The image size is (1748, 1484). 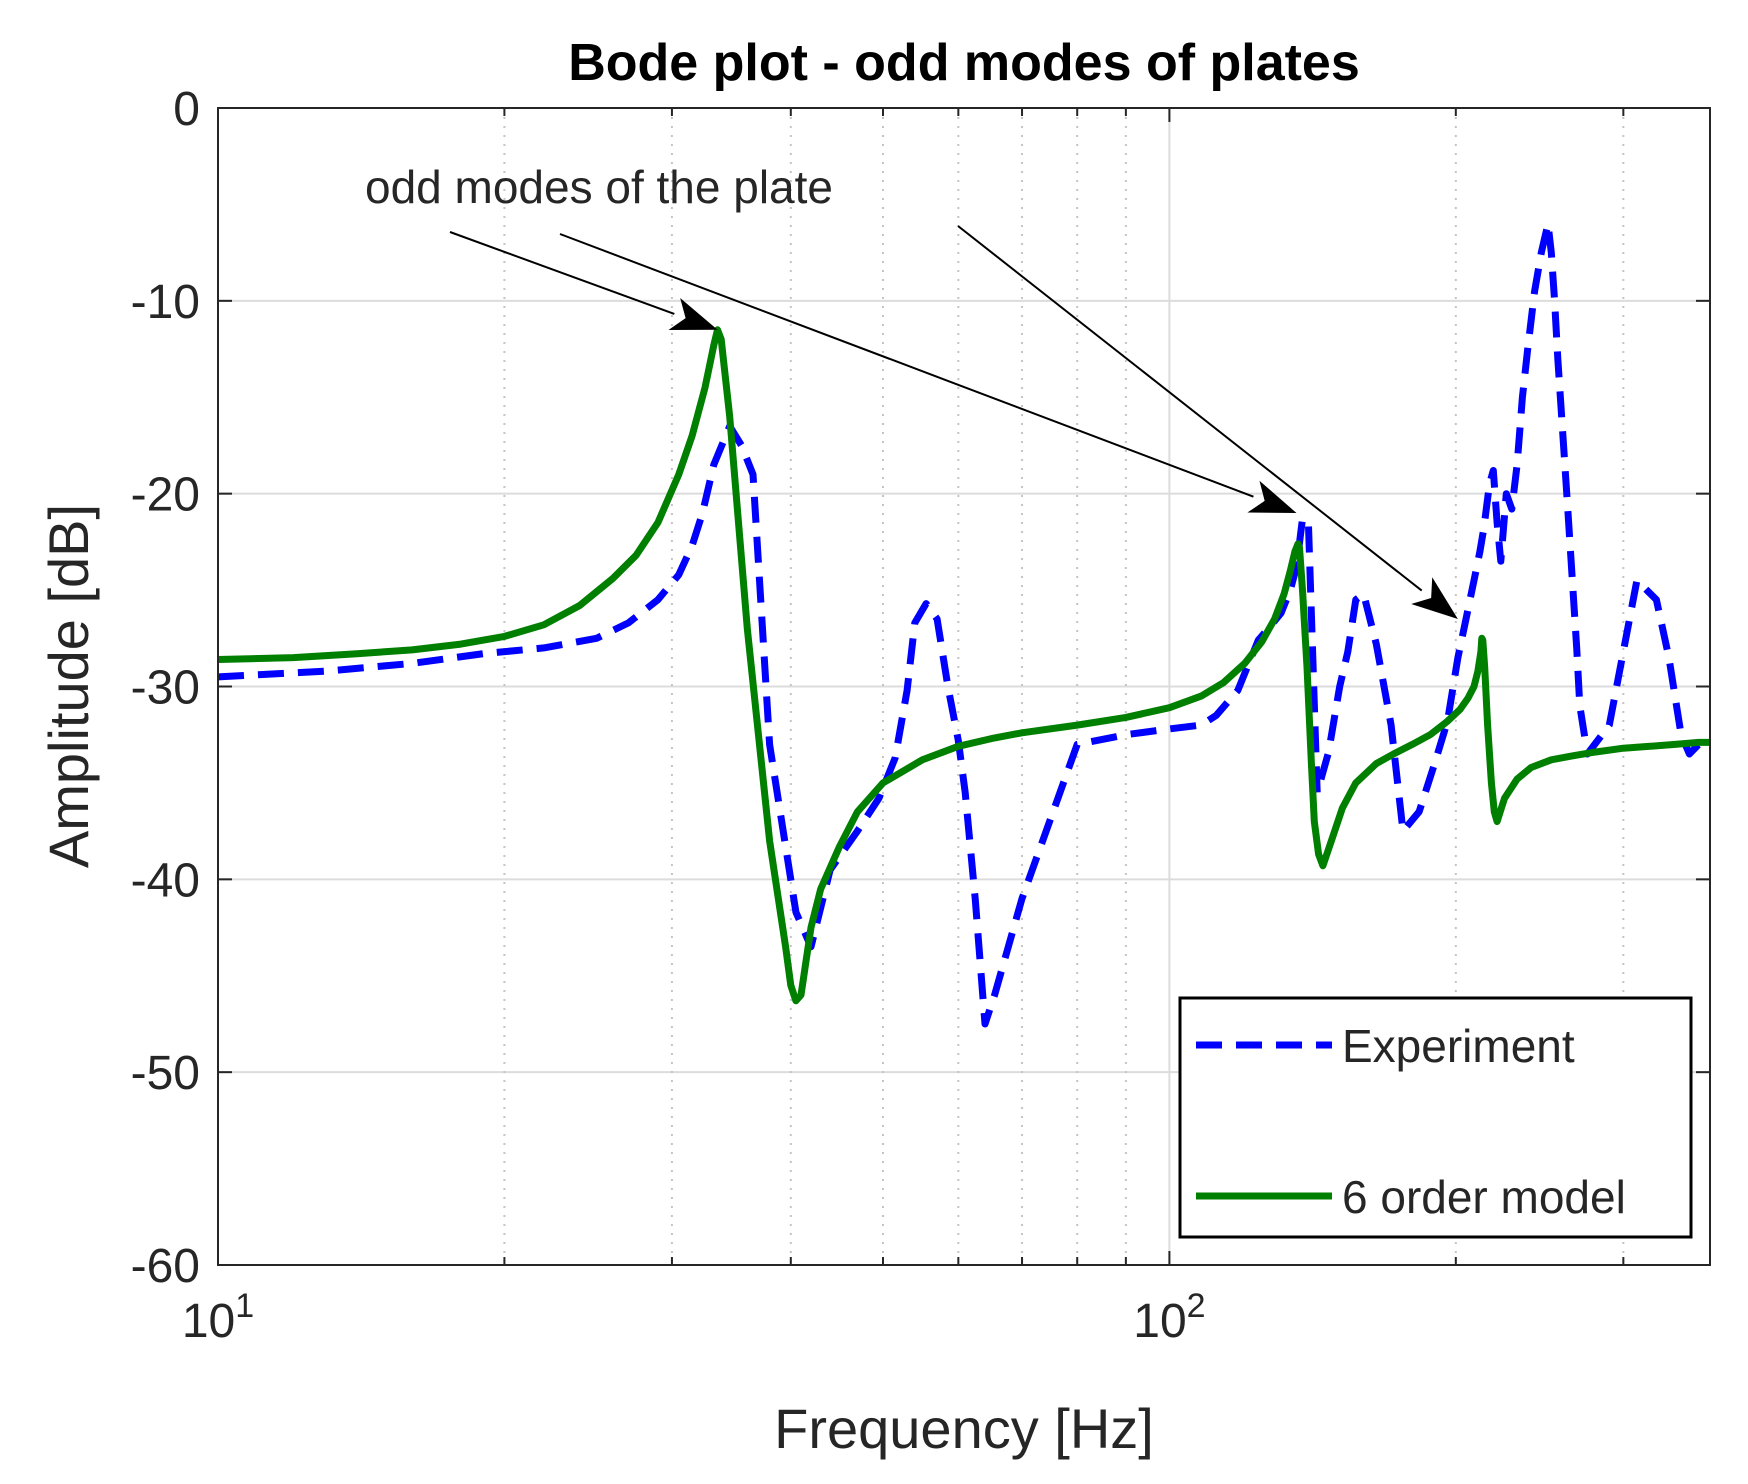 What do you see at coordinates (165, 1073) in the screenshot?
I see `y-tick-label: -50` at bounding box center [165, 1073].